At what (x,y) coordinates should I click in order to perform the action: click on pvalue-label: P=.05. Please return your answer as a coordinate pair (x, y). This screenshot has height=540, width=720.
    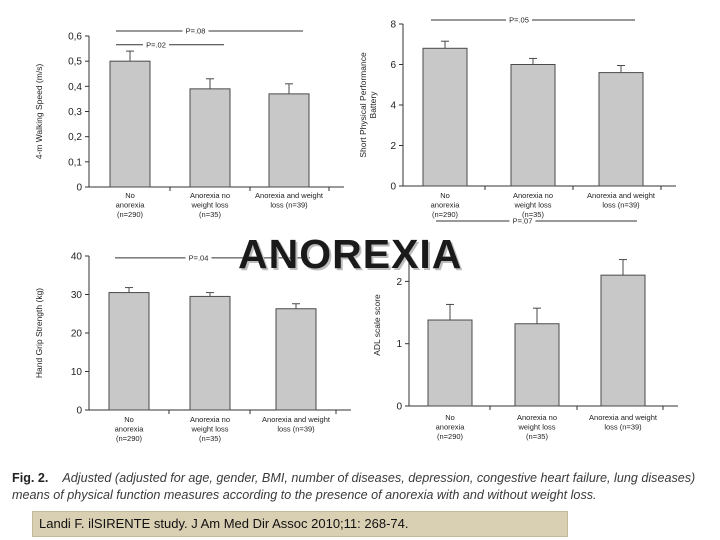
    Looking at the image, I should click on (519, 19).